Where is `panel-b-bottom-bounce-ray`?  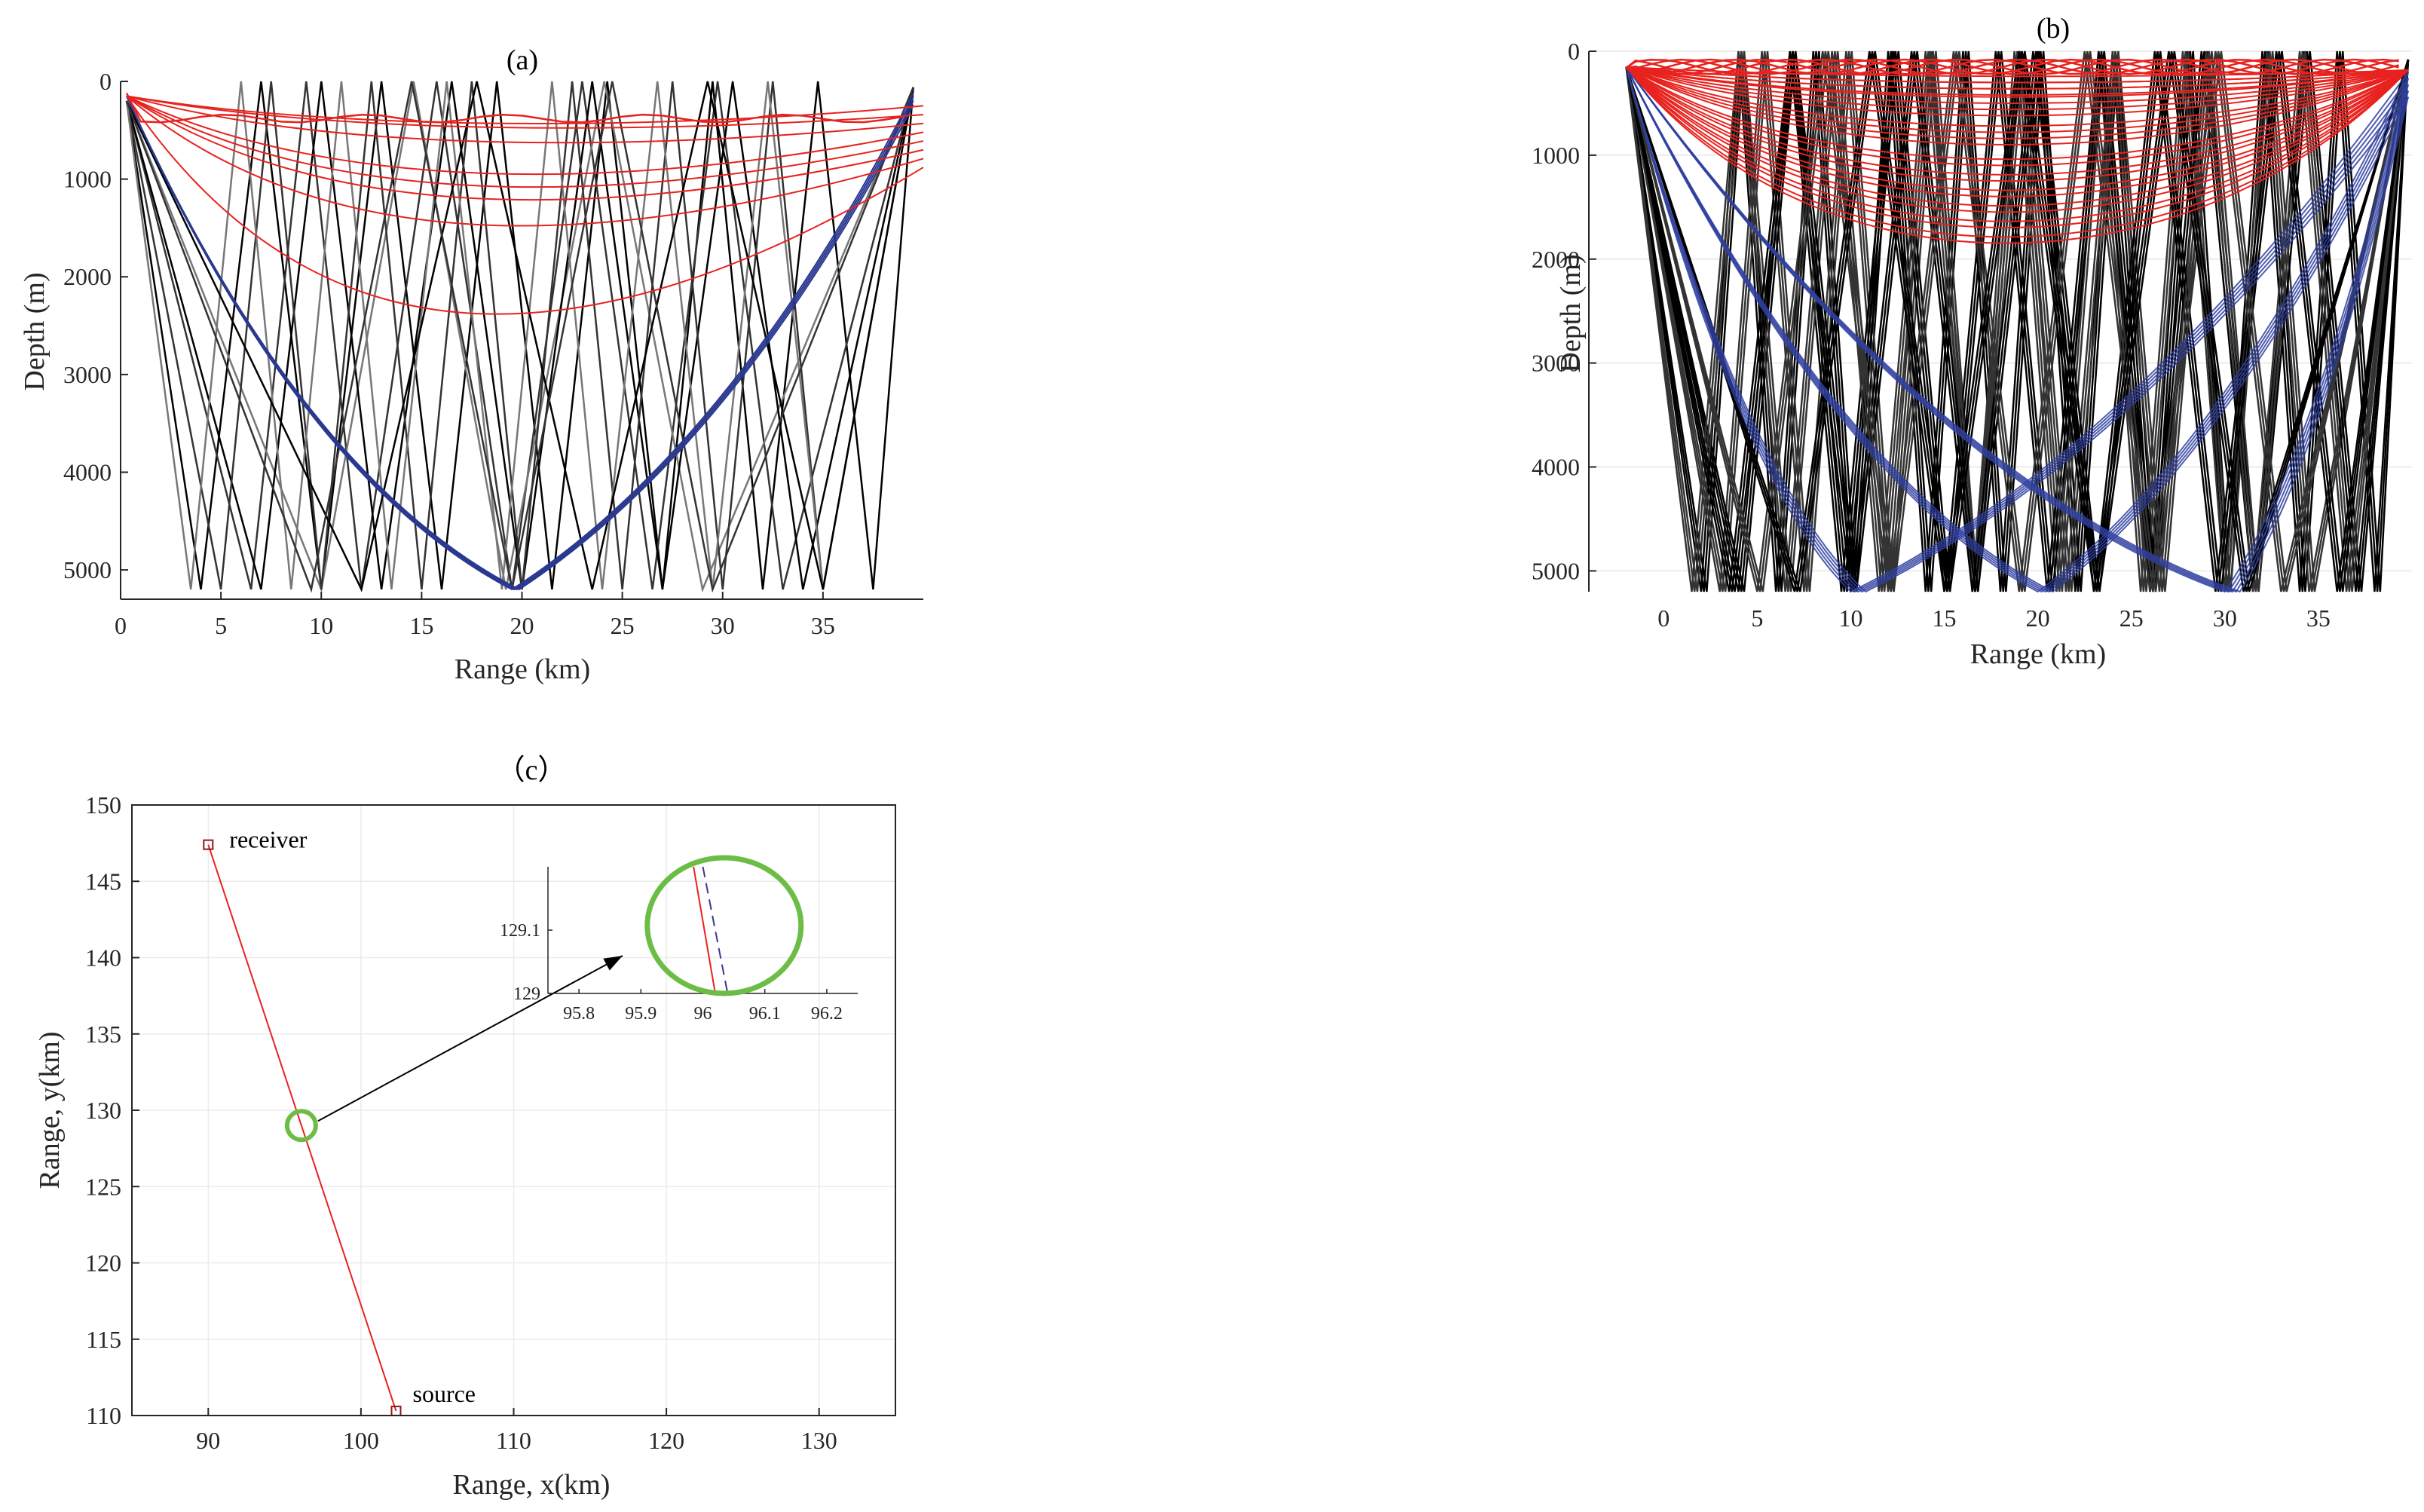 panel-b-bottom-bounce-ray is located at coordinates (2017, 321).